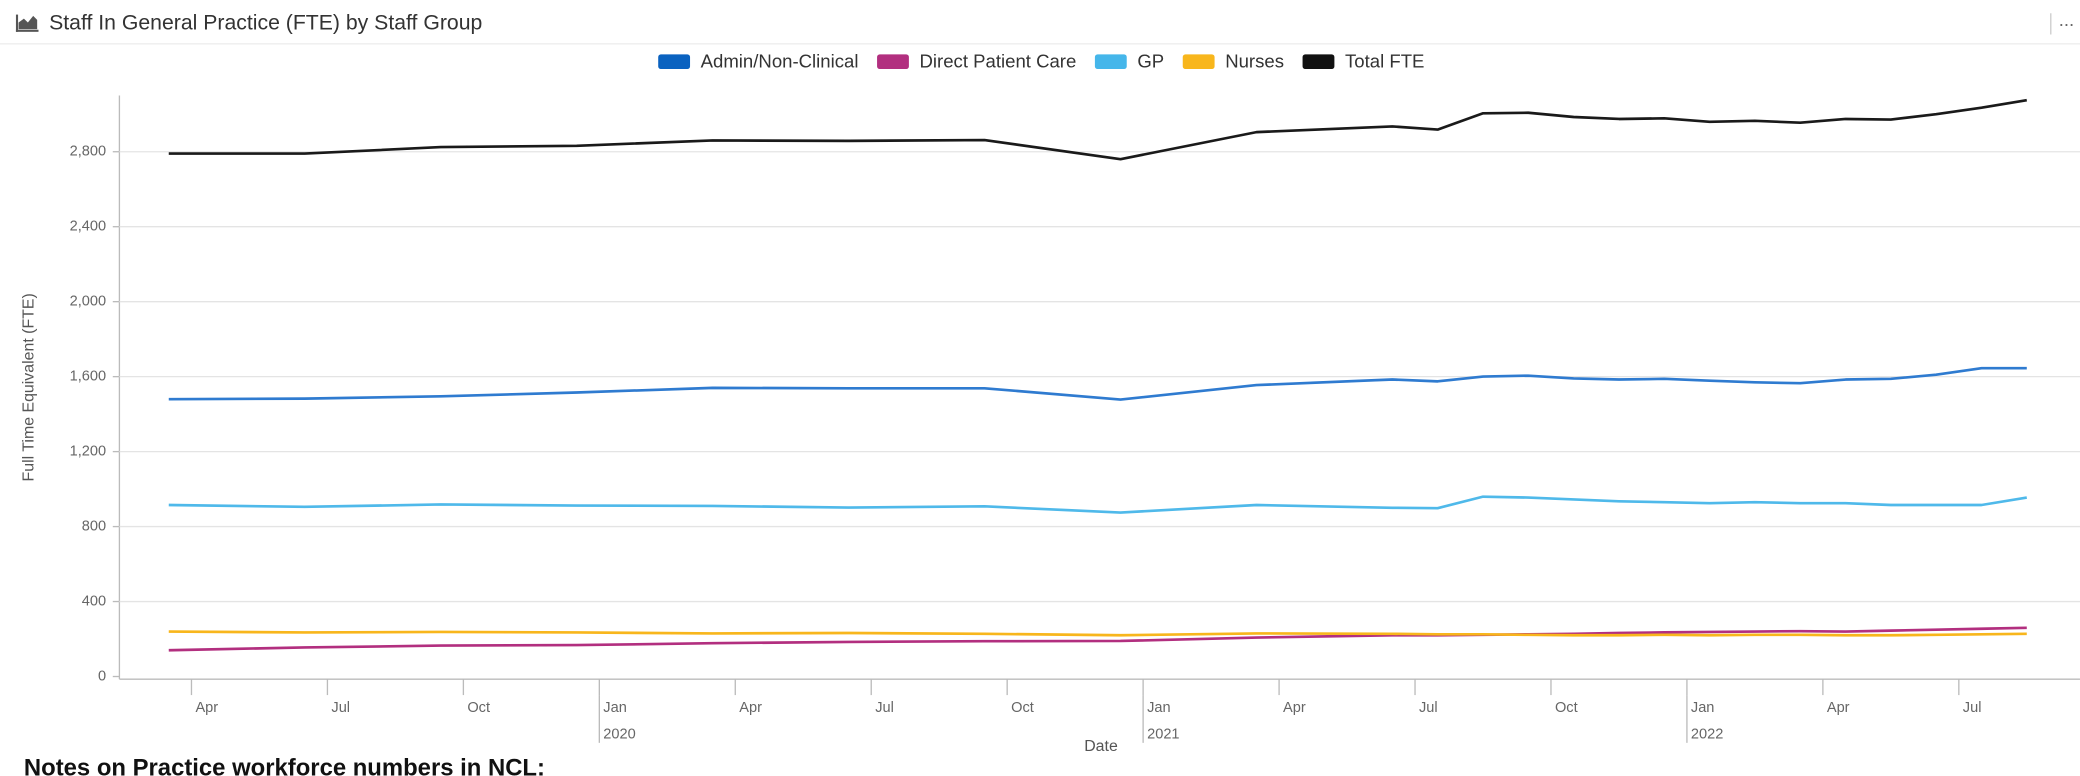  I want to click on legend-label: Total FTE, so click(1384, 60).